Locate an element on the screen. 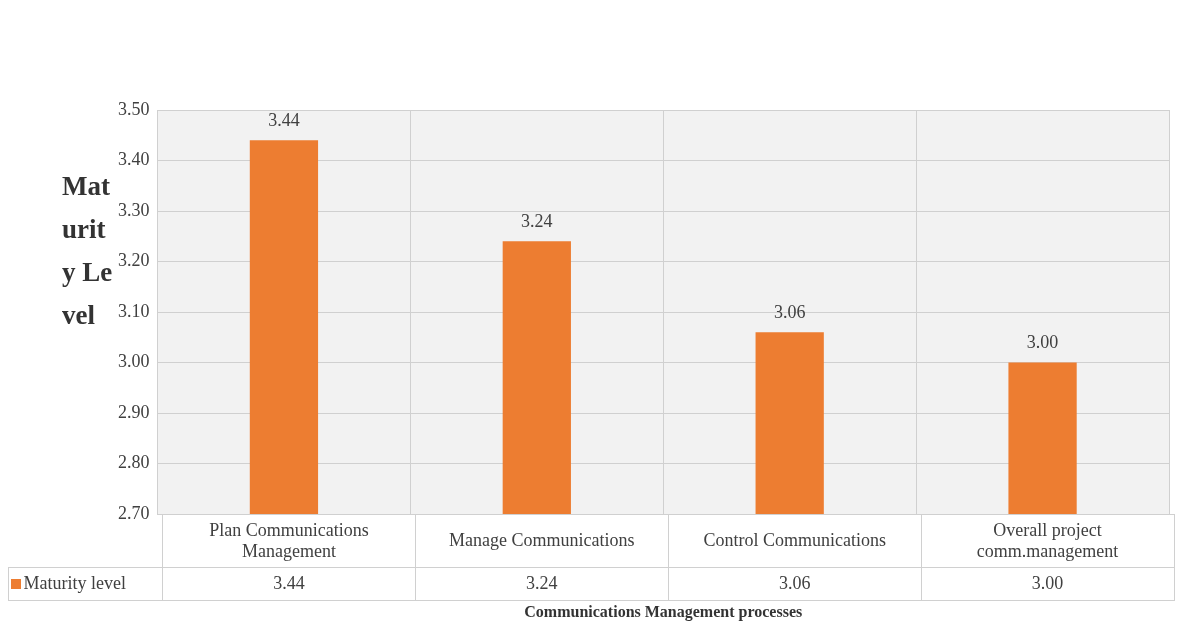 This screenshot has width=1183, height=639. x-tick-label: Control Communications is located at coordinates (795, 540).